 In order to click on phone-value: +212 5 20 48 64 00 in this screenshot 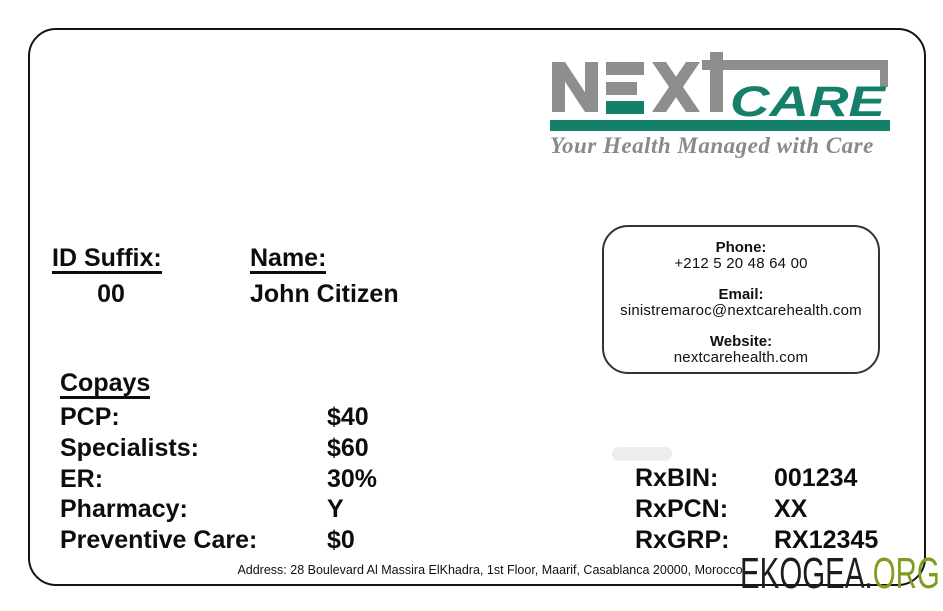, I will do `click(741, 263)`.